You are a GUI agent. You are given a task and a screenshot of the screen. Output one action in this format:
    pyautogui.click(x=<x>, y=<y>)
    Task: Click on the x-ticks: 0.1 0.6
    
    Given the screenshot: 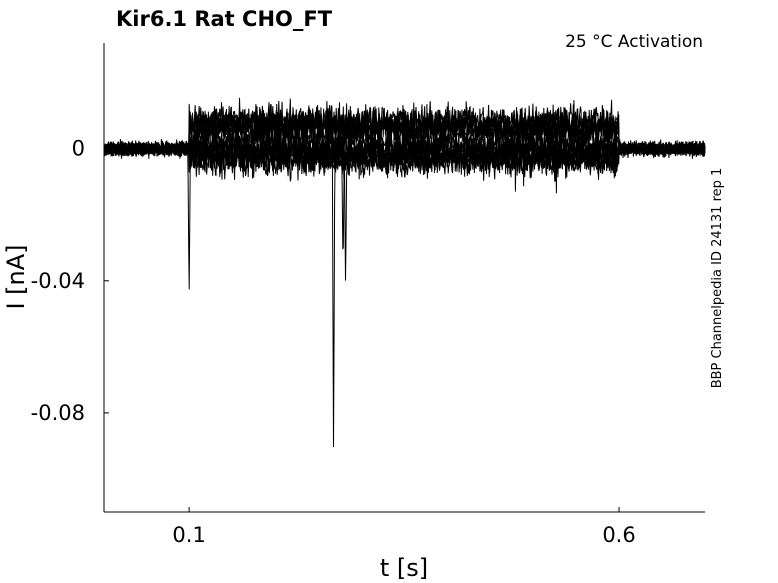 What is the action you would take?
    pyautogui.click(x=404, y=527)
    